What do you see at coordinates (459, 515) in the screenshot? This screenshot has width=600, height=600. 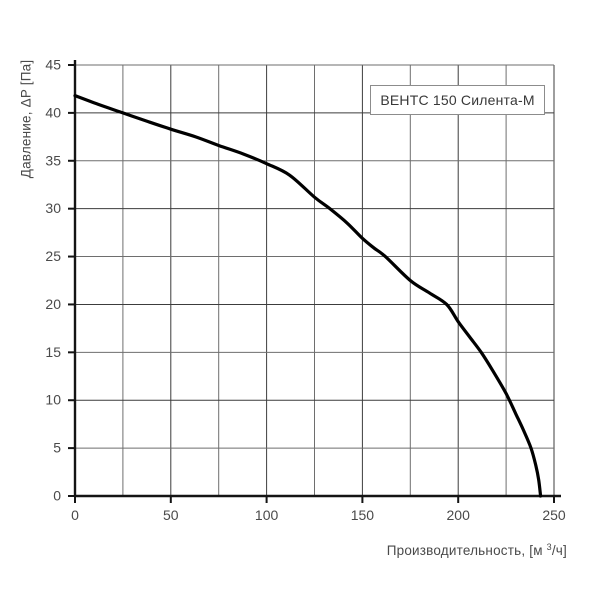 I see `x-tick-label: 200` at bounding box center [459, 515].